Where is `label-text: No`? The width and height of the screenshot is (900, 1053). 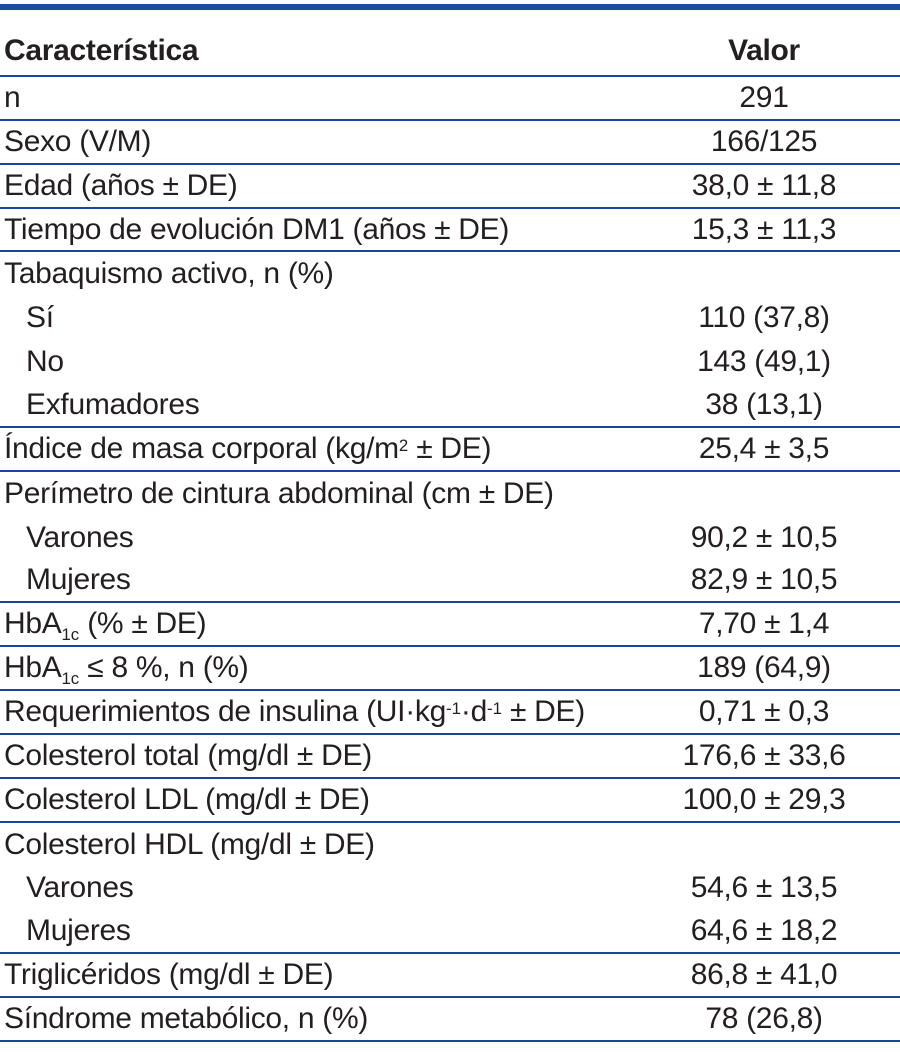 label-text: No is located at coordinates (45, 362).